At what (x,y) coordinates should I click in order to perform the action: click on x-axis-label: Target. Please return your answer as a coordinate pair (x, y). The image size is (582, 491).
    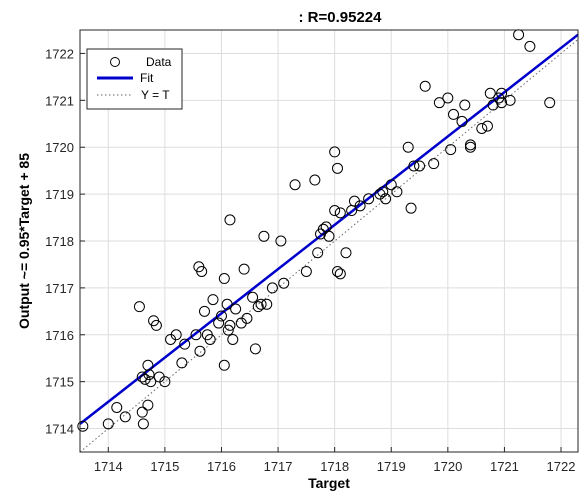
    Looking at the image, I should click on (329, 483).